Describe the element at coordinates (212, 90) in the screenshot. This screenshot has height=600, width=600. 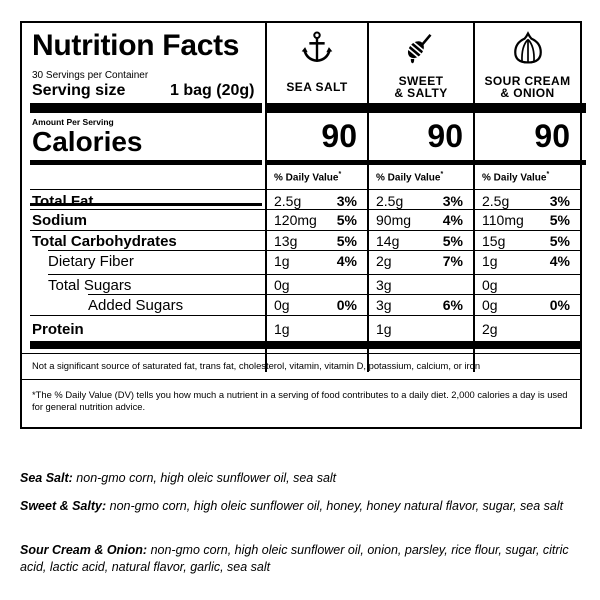
I see `serving-size-value: 1 bag (20g)` at that location.